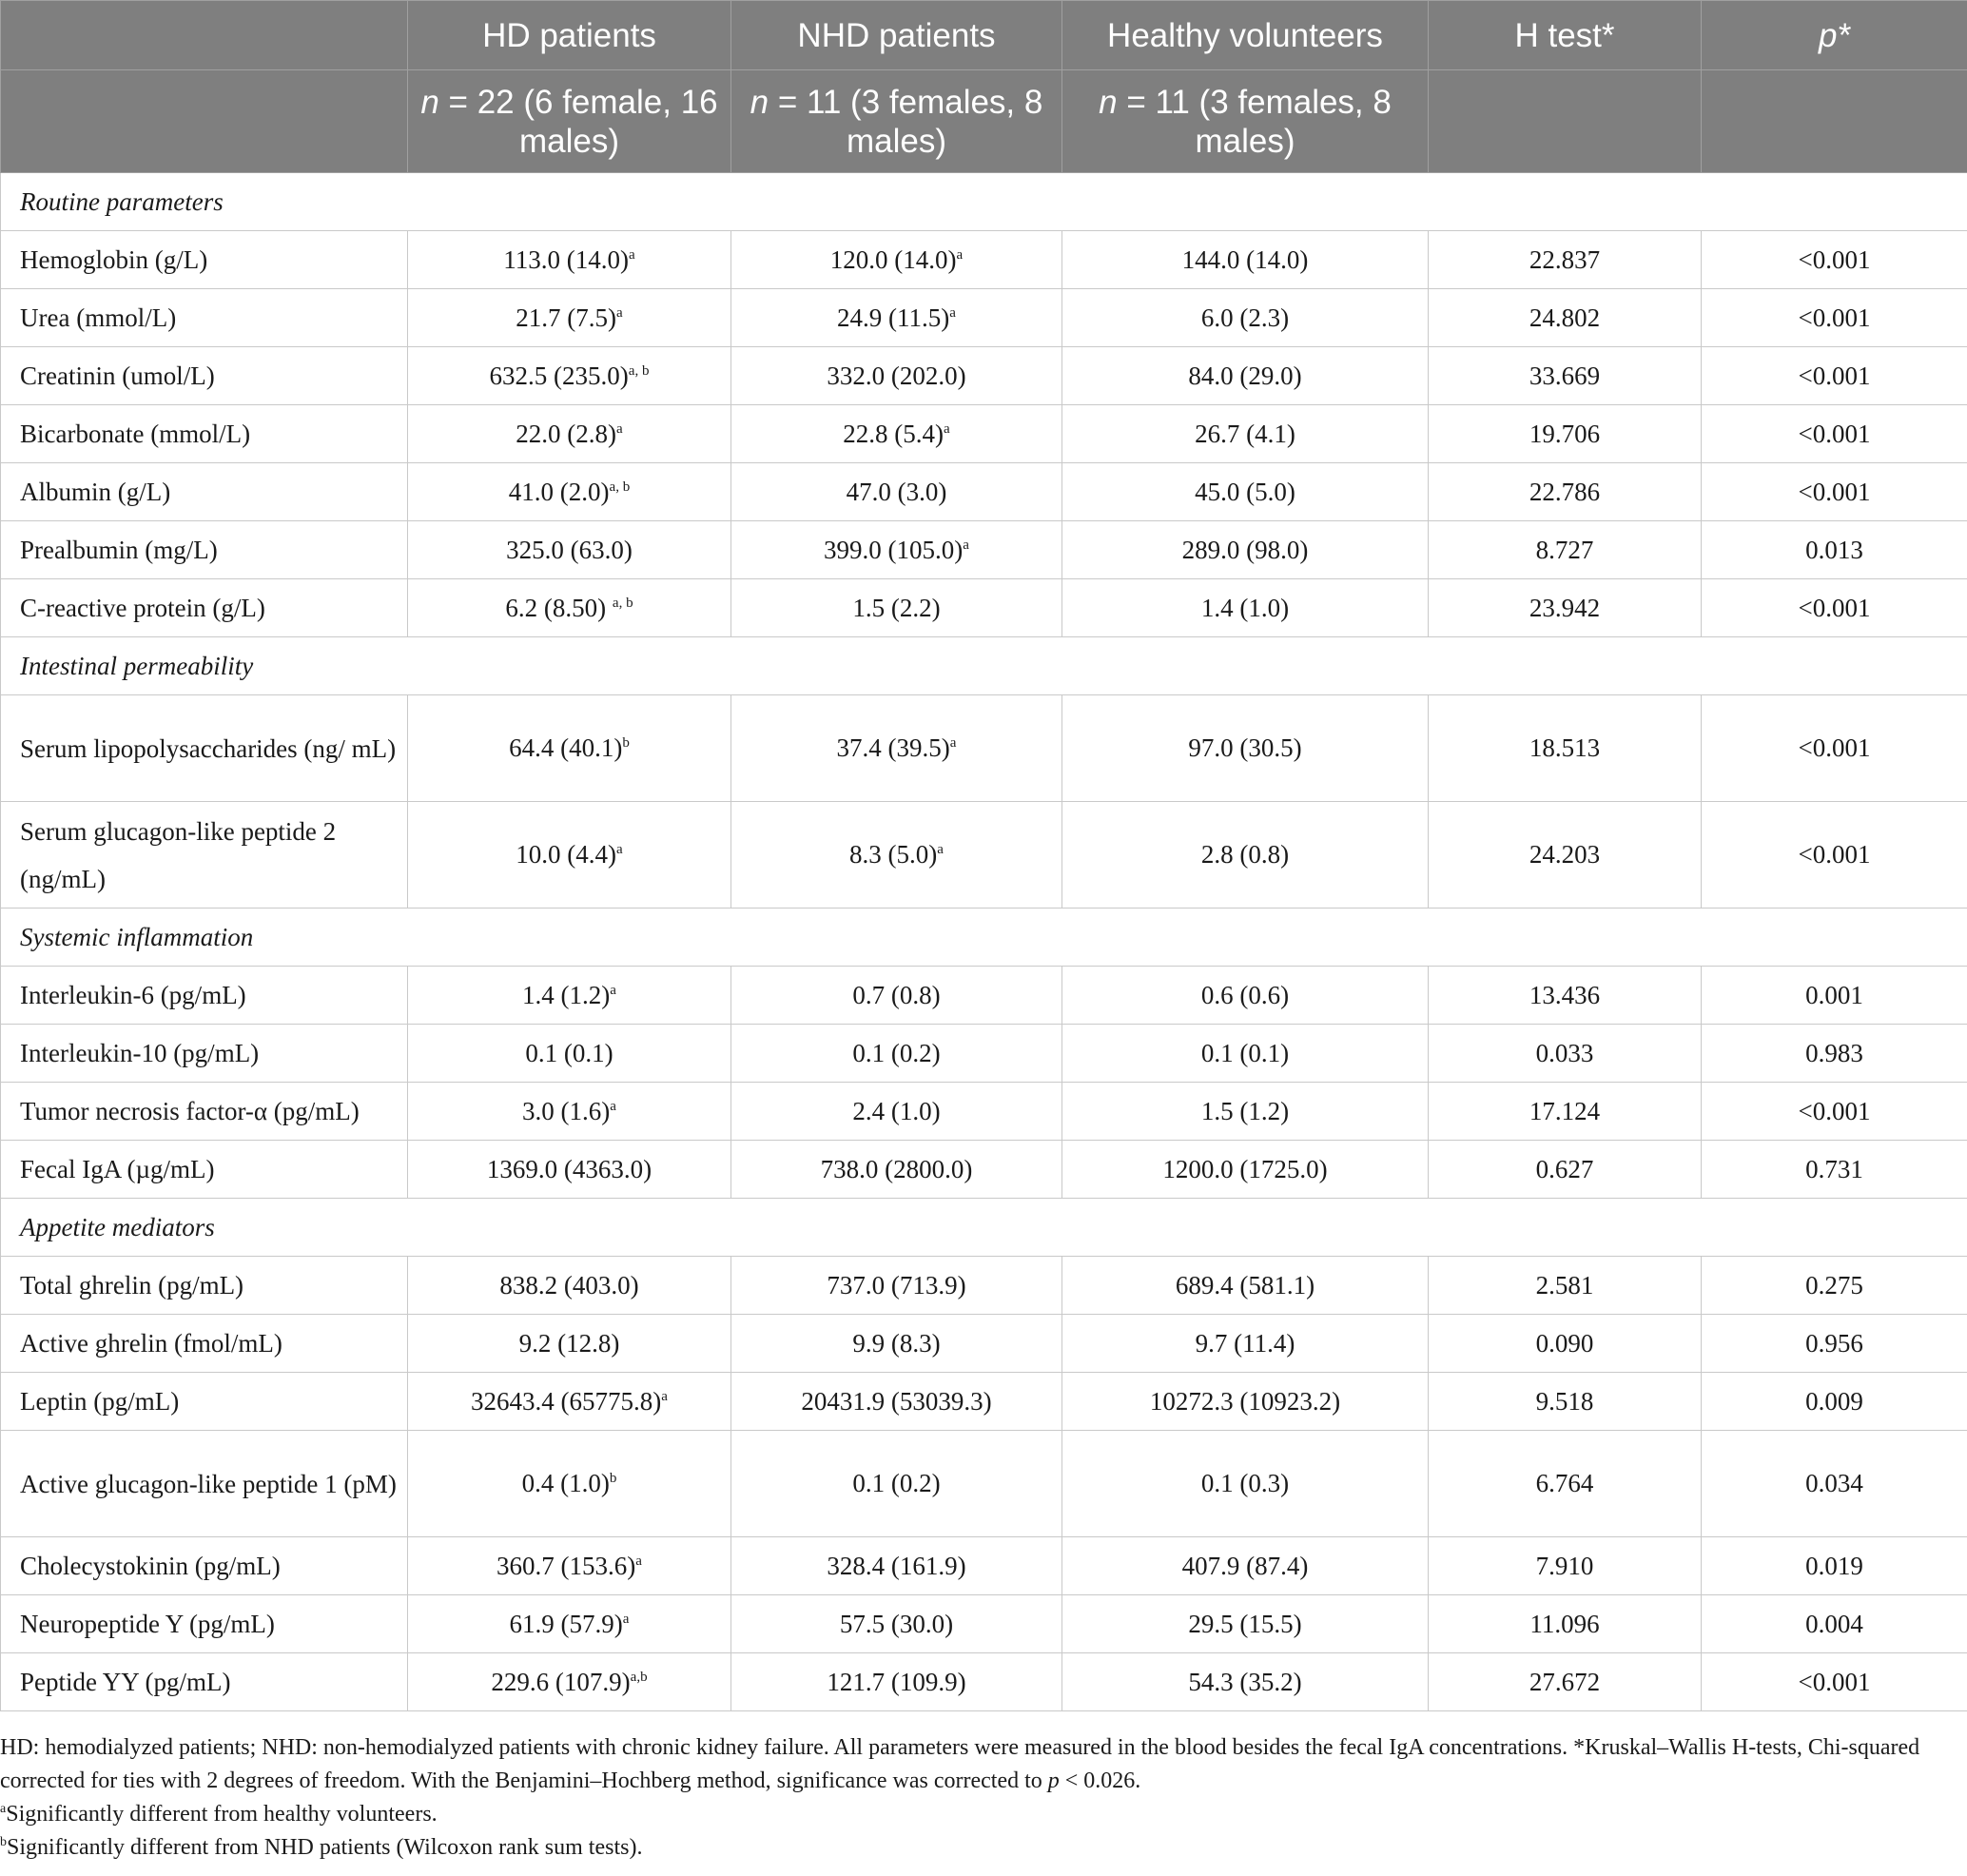 The width and height of the screenshot is (1967, 1876). I want to click on significance-mark: b, so click(626, 743).